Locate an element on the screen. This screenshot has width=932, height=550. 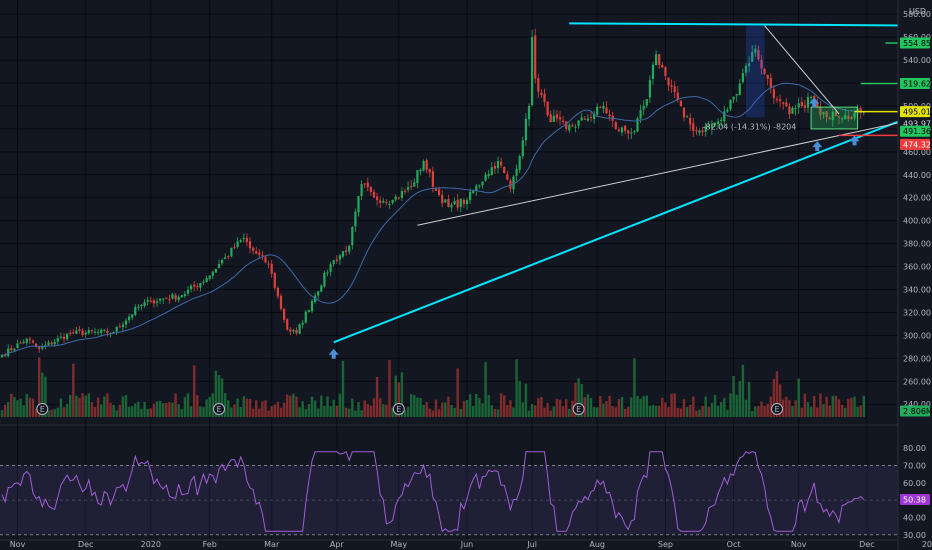
trendline-lower-support is located at coordinates (665, 172).